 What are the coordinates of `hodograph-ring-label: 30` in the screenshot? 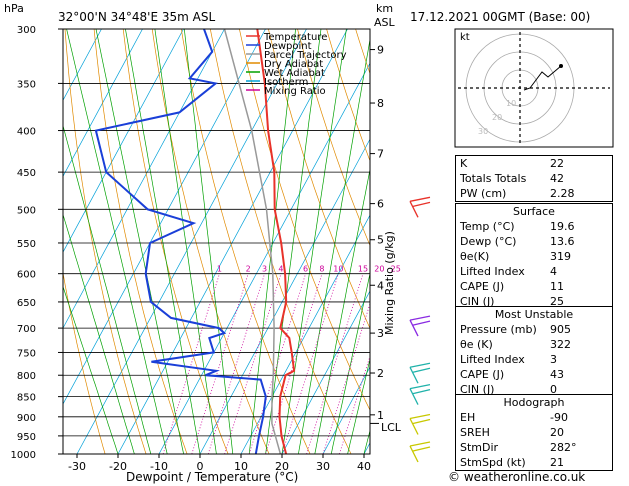 It's located at (483, 131).